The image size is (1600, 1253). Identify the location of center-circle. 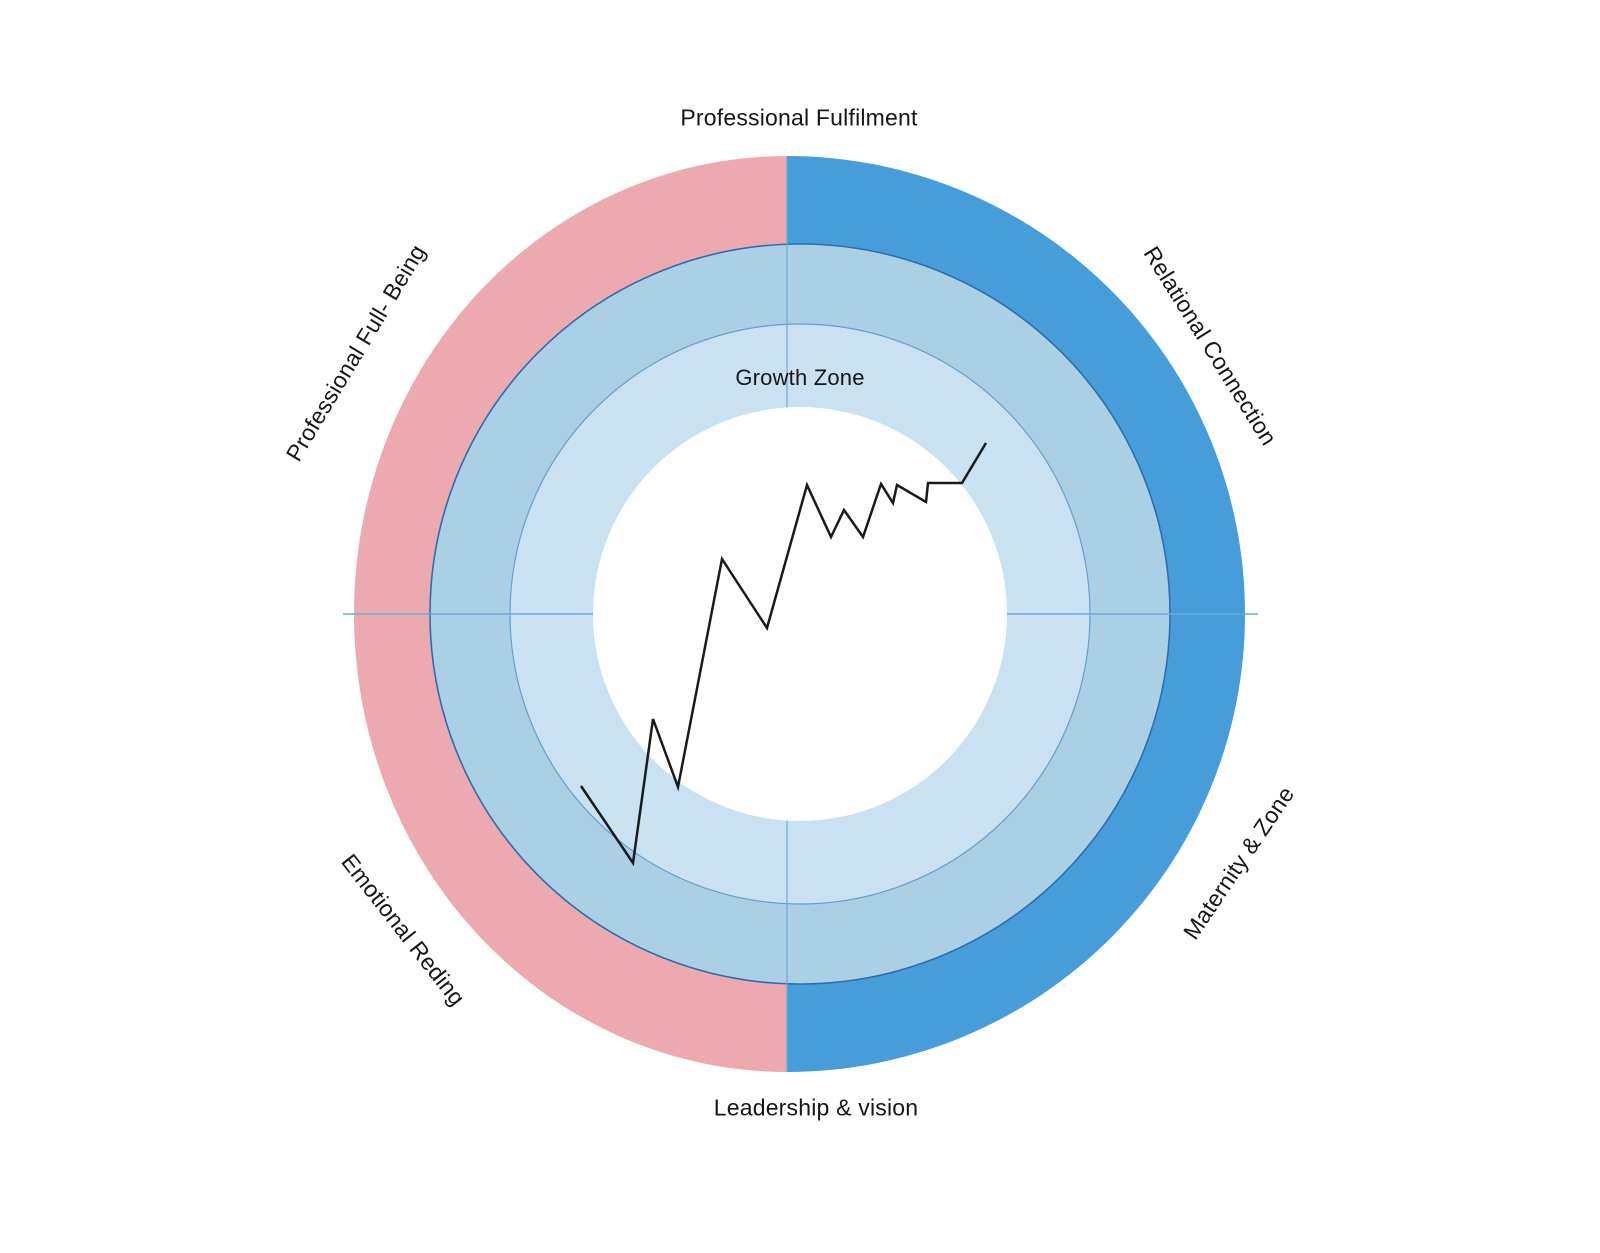
(800, 614).